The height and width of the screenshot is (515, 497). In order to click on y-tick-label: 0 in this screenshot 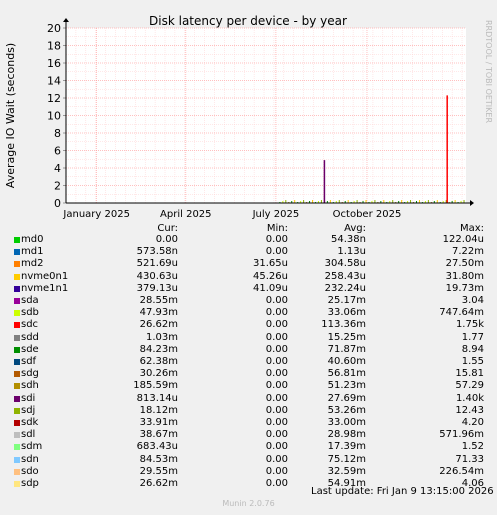, I will do `click(57, 203)`.